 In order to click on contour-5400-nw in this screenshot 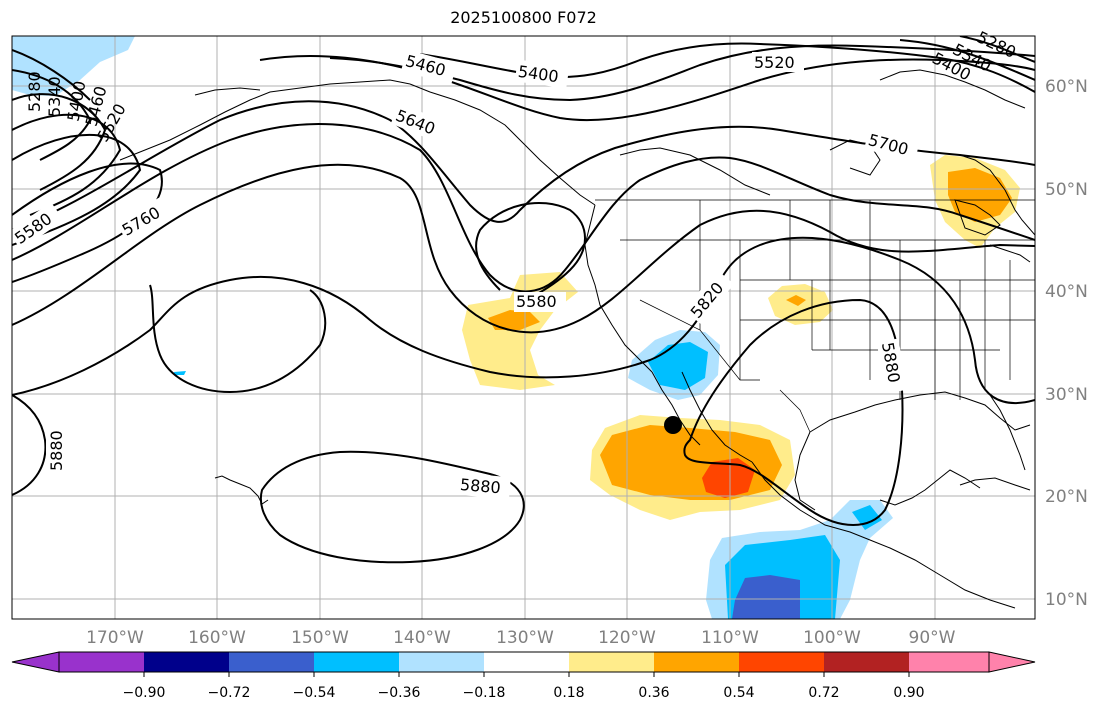, I will do `click(59, 142)`.